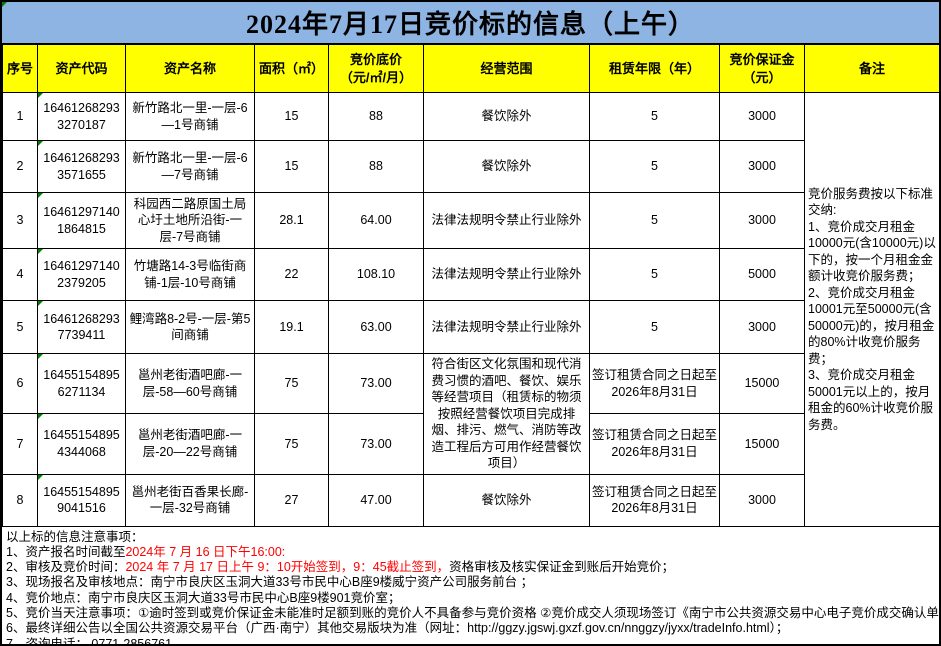  Describe the element at coordinates (762, 274) in the screenshot. I see `cell-deposit: 5000` at that location.